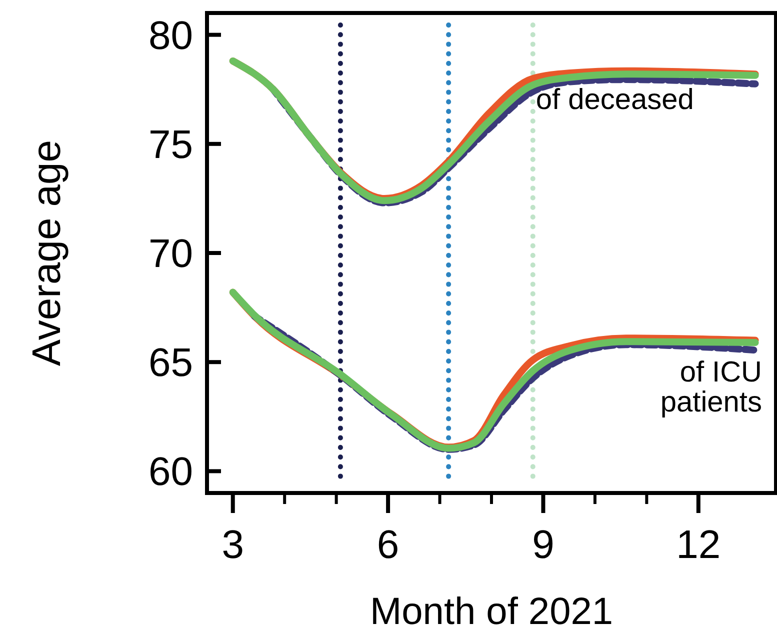 This screenshot has width=777, height=636. Describe the element at coordinates (543, 545) in the screenshot. I see `x-tick-label: 9` at that location.